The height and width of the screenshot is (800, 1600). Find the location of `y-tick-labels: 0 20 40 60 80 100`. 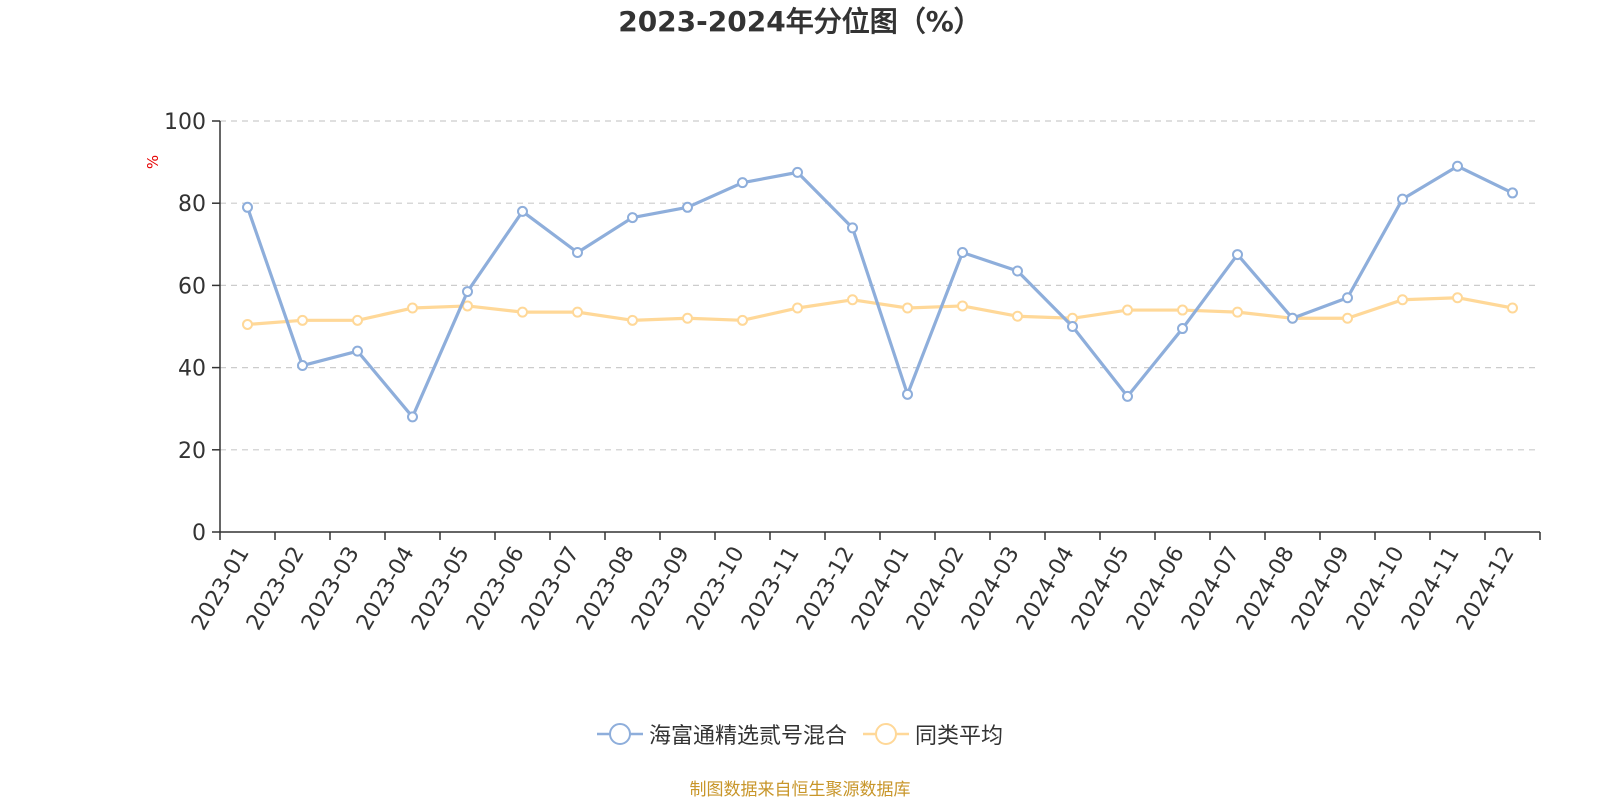

y-tick-labels: 0 20 40 60 80 100 is located at coordinates (185, 328).